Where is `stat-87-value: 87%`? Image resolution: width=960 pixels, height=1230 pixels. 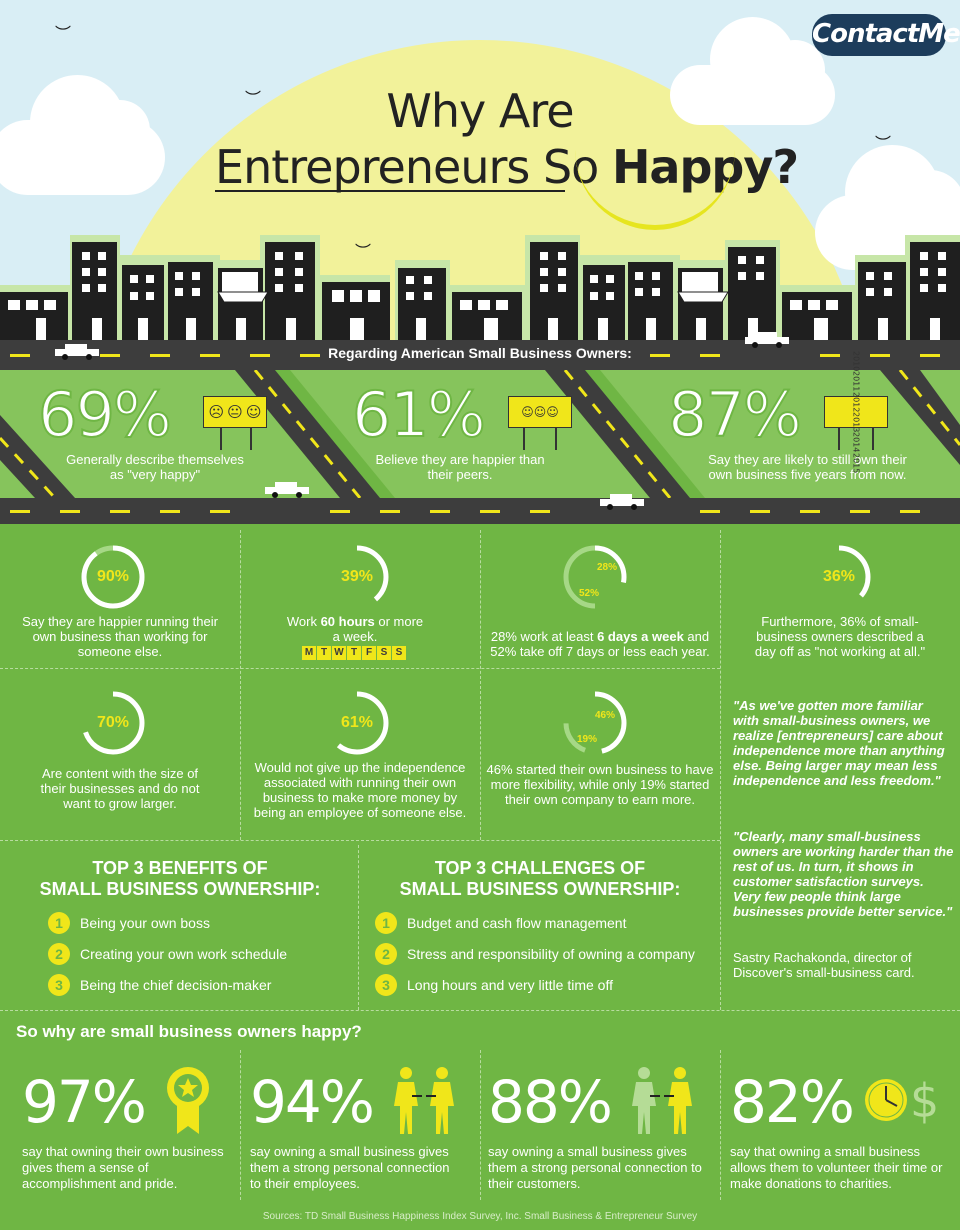
stat-87-value: 87% is located at coordinates (735, 414).